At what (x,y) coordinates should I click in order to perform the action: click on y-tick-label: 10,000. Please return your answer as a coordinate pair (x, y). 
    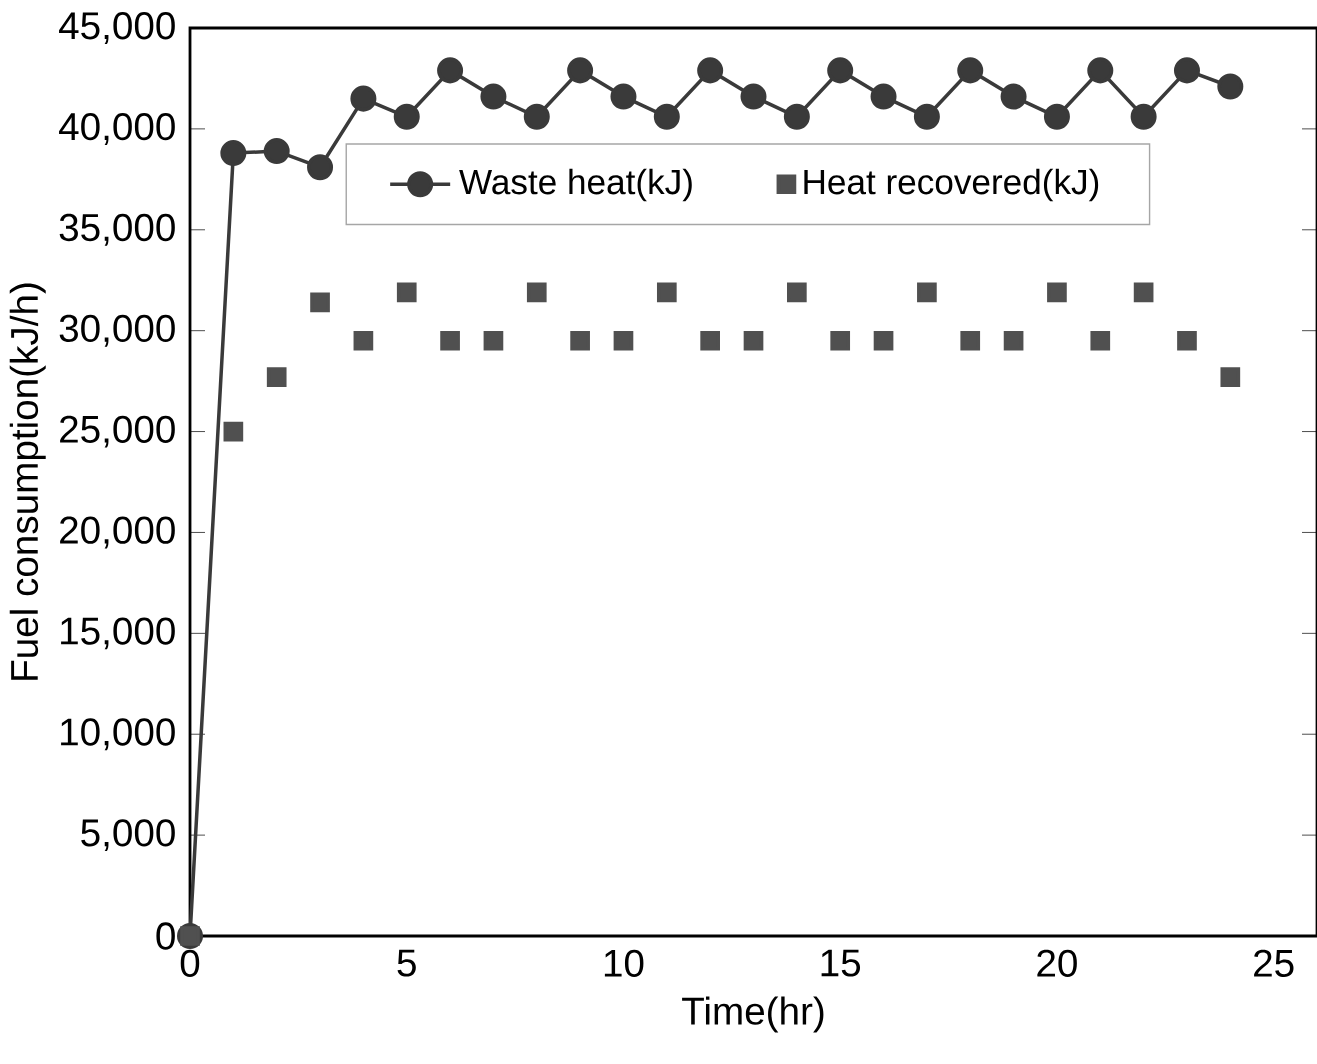
    Looking at the image, I should click on (118, 734).